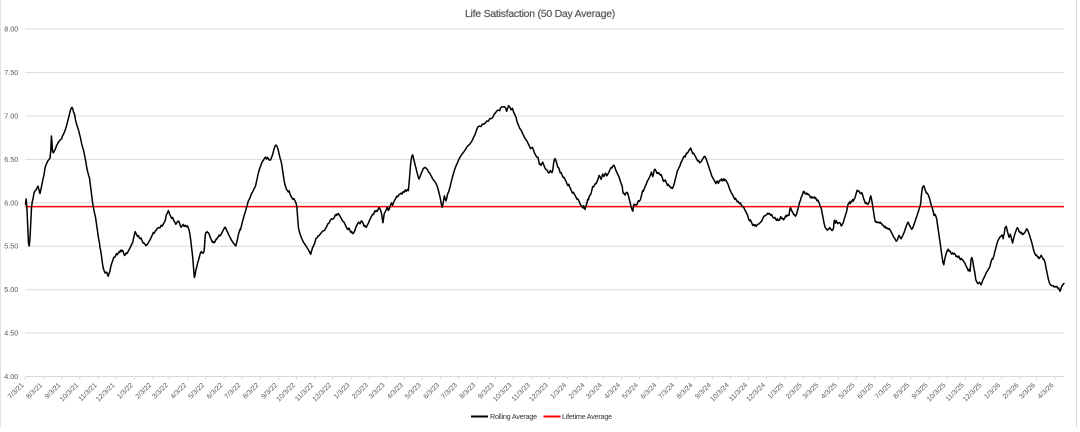 Image resolution: width=1080 pixels, height=432 pixels. Describe the element at coordinates (11, 376) in the screenshot. I see `svg-text: 4.00` at that location.